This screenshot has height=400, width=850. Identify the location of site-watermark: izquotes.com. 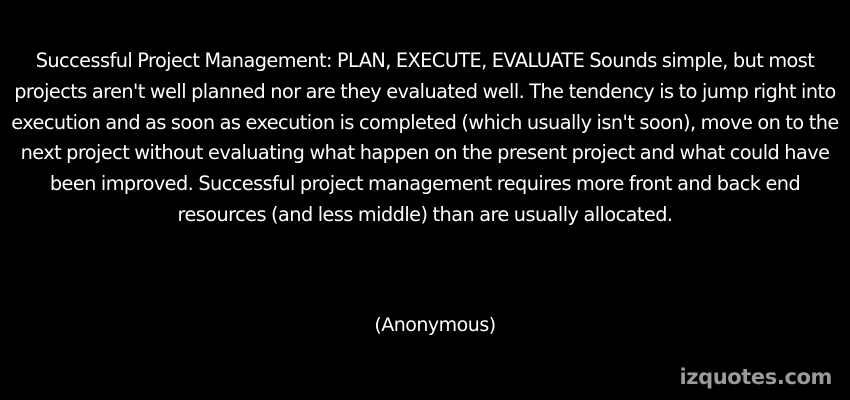
(755, 377).